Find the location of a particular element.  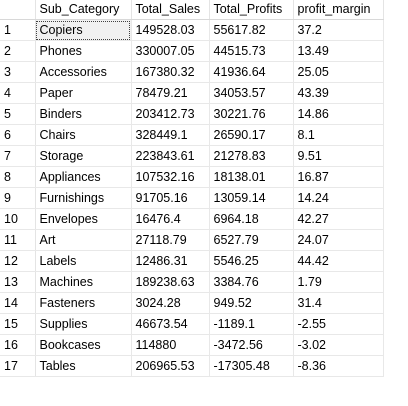

cell-sub-category: Bookcases is located at coordinates (83, 345).